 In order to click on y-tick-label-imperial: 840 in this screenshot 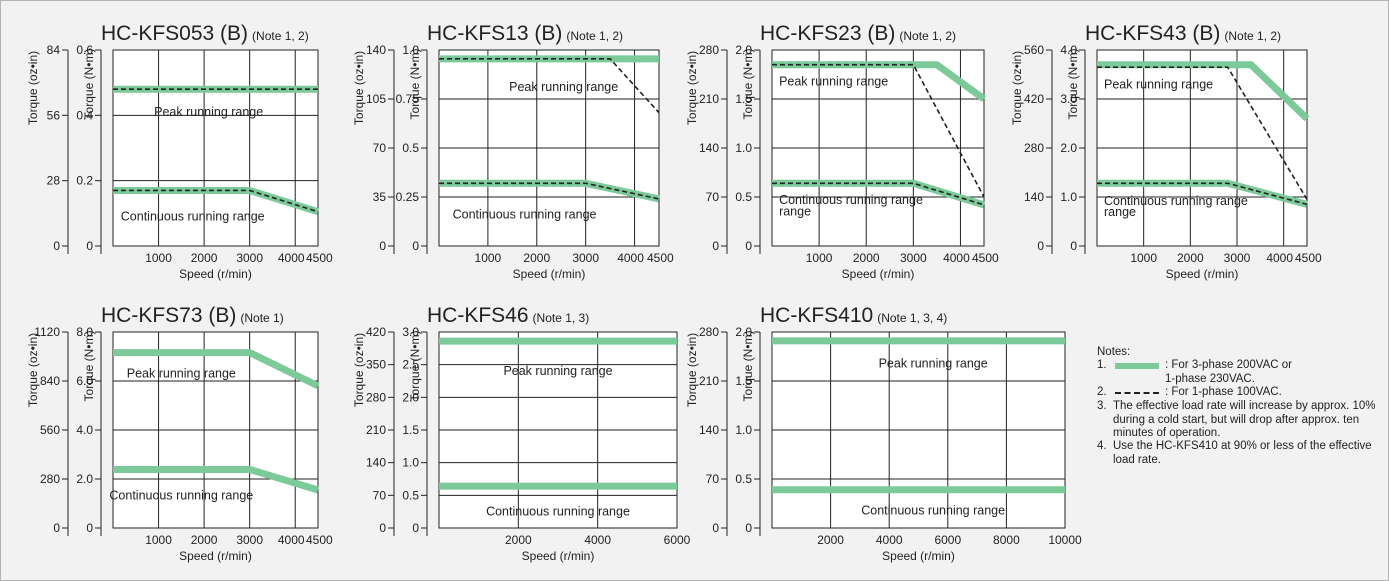, I will do `click(50, 381)`.